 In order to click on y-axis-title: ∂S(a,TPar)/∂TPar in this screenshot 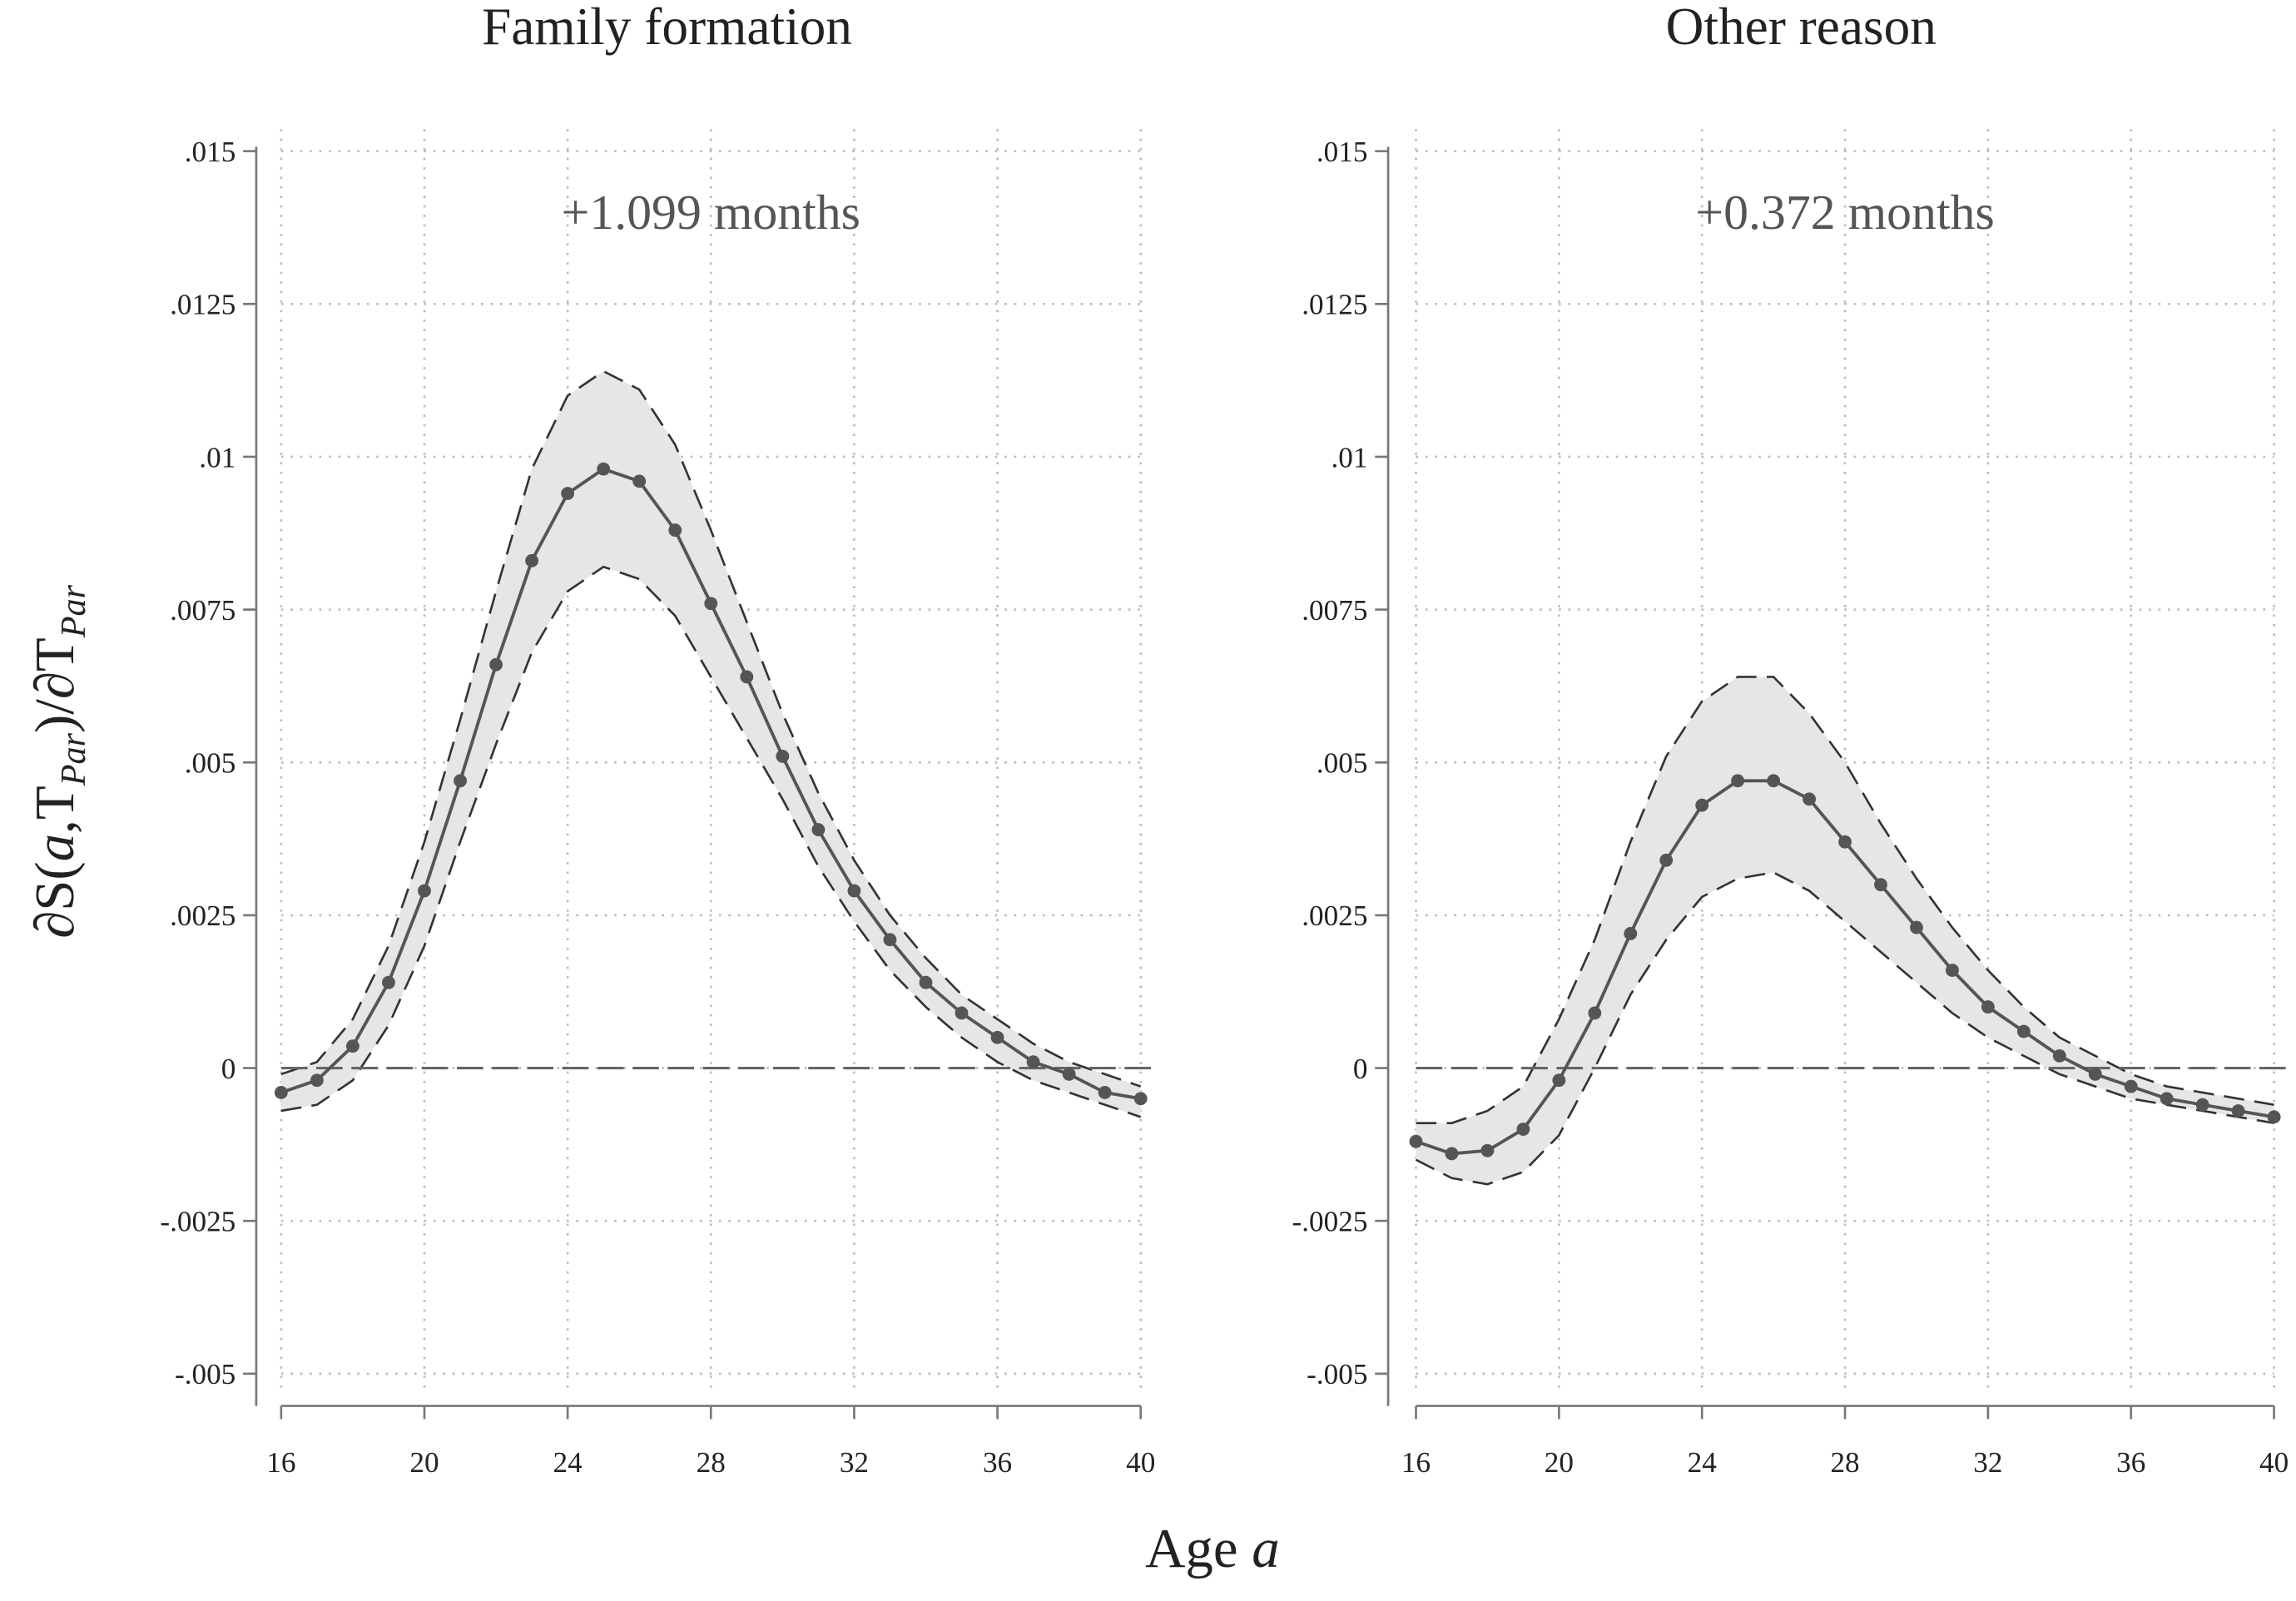, I will do `click(58, 761)`.